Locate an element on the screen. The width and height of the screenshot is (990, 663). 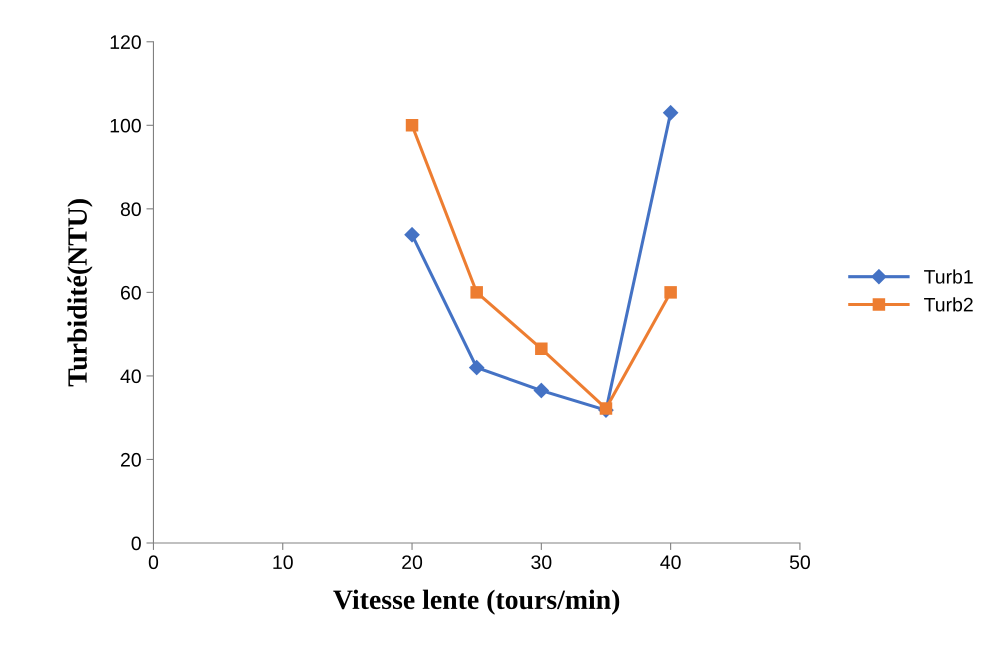
x-tick-label: 10 is located at coordinates (283, 562).